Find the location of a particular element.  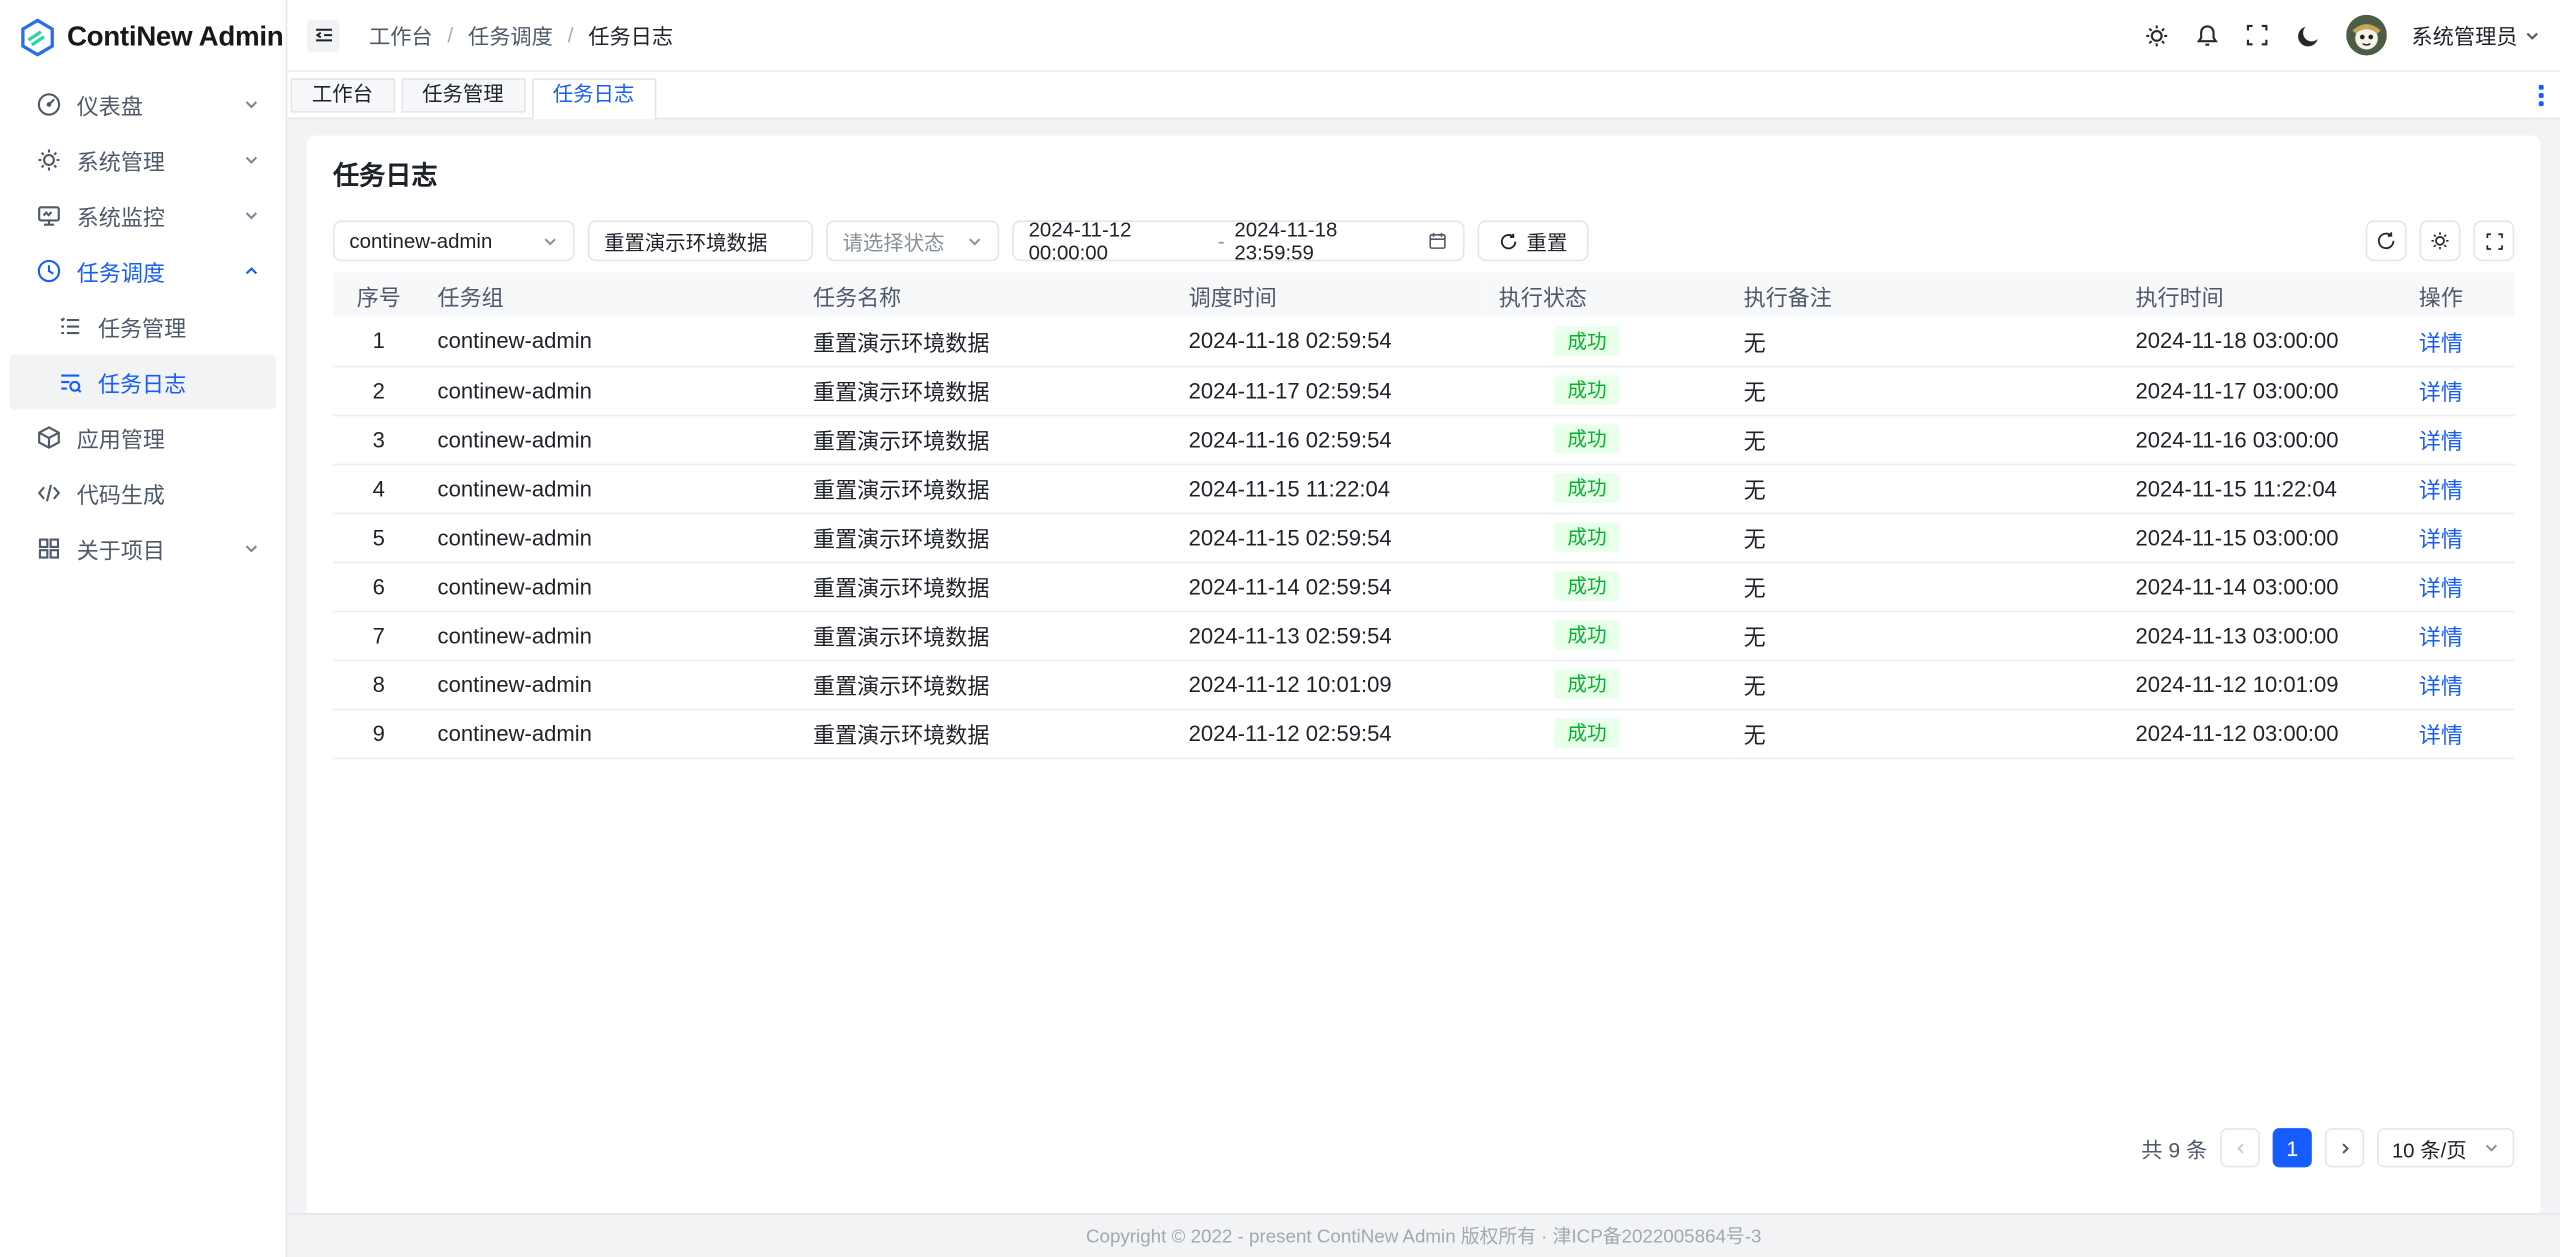

status-select: 请选择状态 is located at coordinates (913, 241).